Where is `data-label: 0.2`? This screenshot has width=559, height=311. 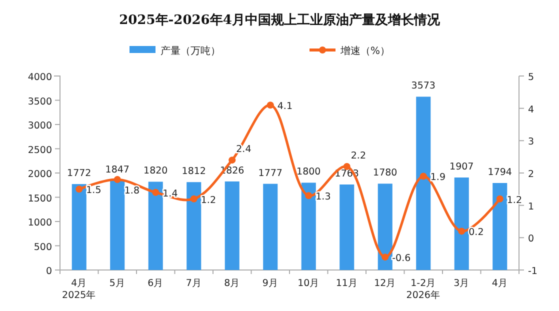
data-label: 0.2 is located at coordinates (476, 232).